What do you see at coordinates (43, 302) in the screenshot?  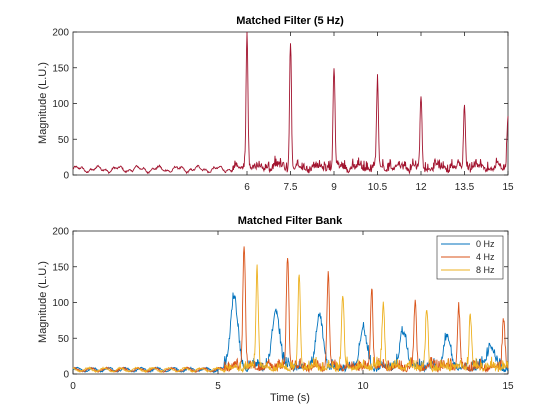 I see `bottom-y-axis-label: Magnitude (L.U.)` at bounding box center [43, 302].